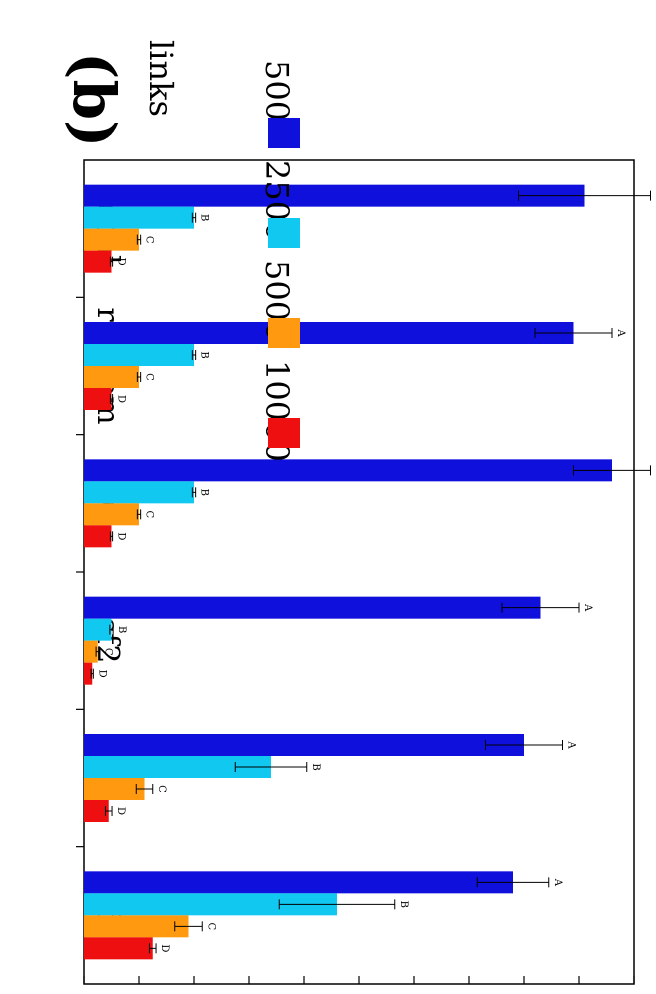 This screenshot has width=656, height=994. I want to click on value-tick-label: 0.7, so click(468, 993).